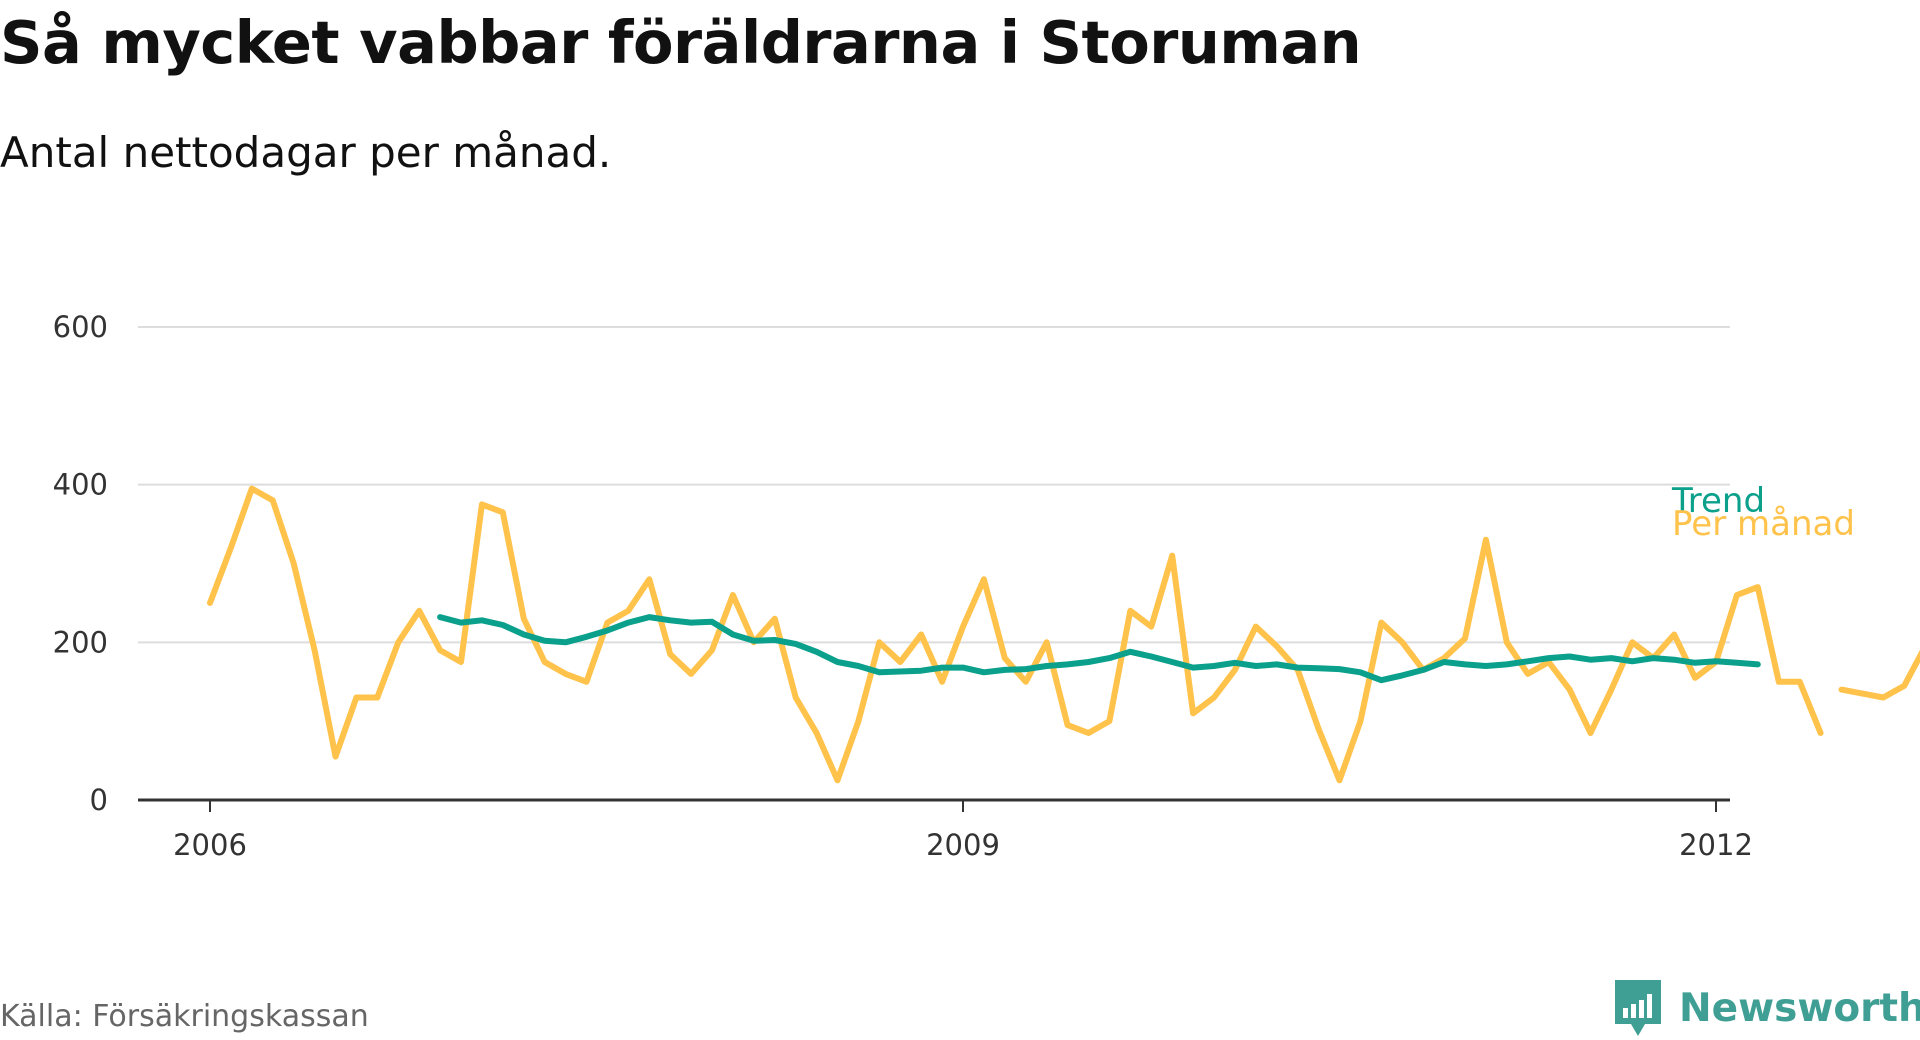  Describe the element at coordinates (1879, 675) in the screenshot. I see `monthly-series-line` at that location.